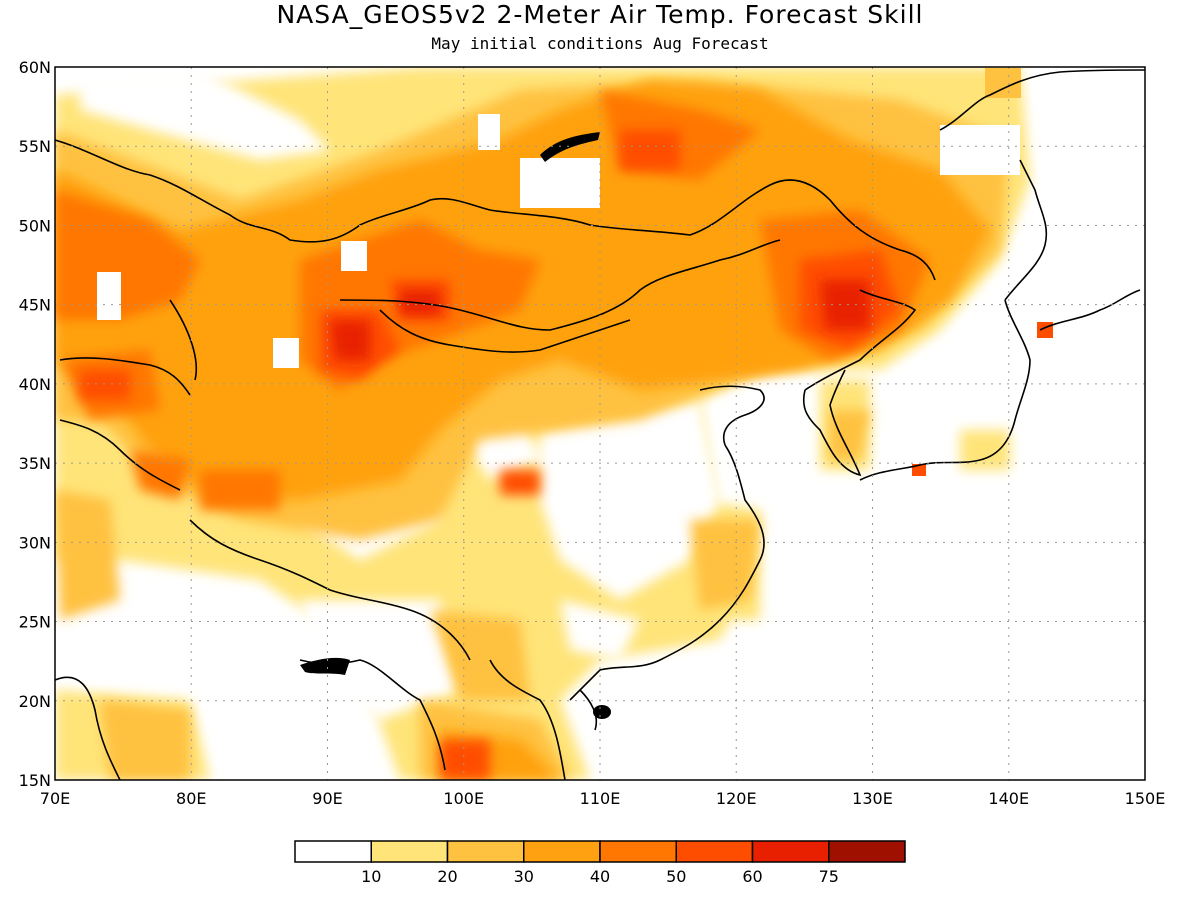 The image size is (1200, 900). I want to click on lat-tick-label: 55N, so click(35, 146).